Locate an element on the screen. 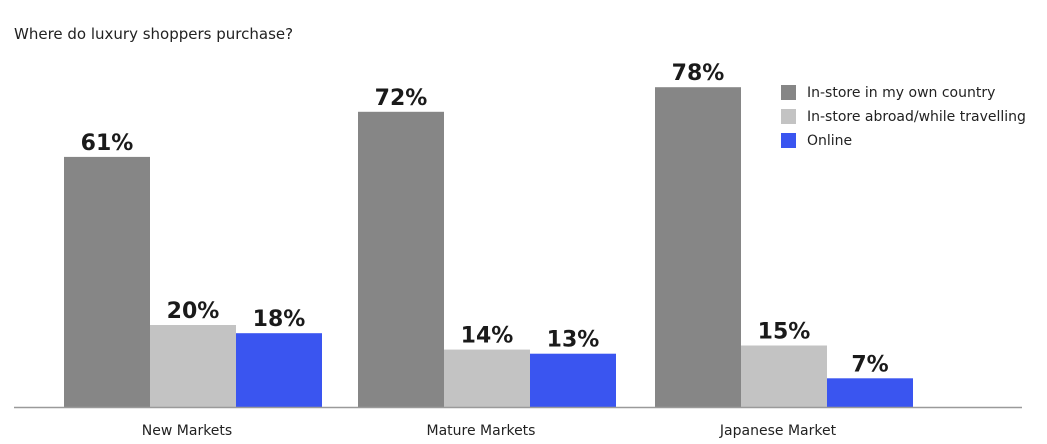 The height and width of the screenshot is (444, 1047). bar-mature-markets-in-store-abroad-while-travelling is located at coordinates (487, 378).